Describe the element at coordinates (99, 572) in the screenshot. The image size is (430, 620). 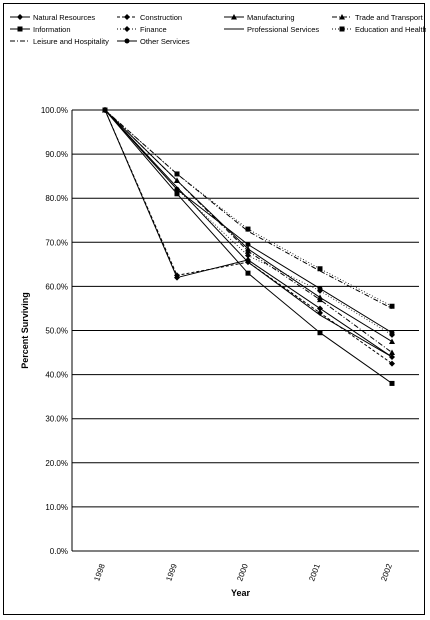
I see `x-tick-label: 1998` at that location.